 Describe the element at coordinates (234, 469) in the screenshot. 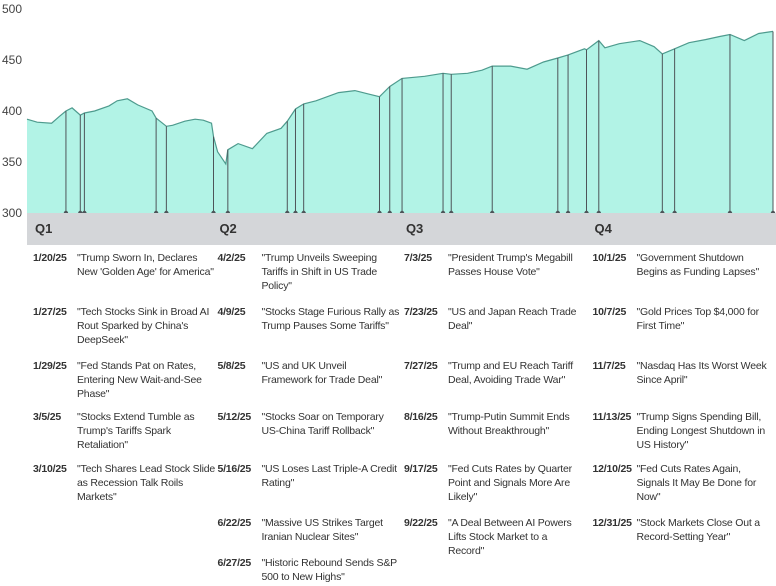

I see `event-date: 5/16/25` at that location.